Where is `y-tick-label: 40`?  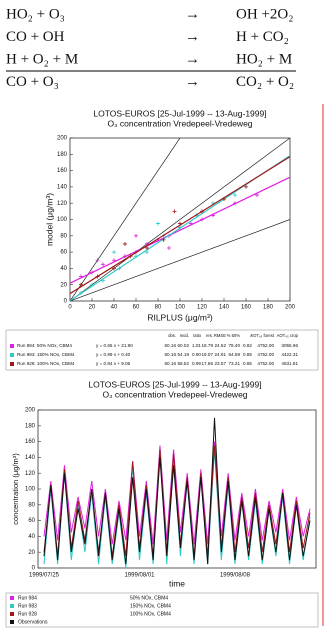
y-tick-label: 40 is located at coordinates (63, 269).